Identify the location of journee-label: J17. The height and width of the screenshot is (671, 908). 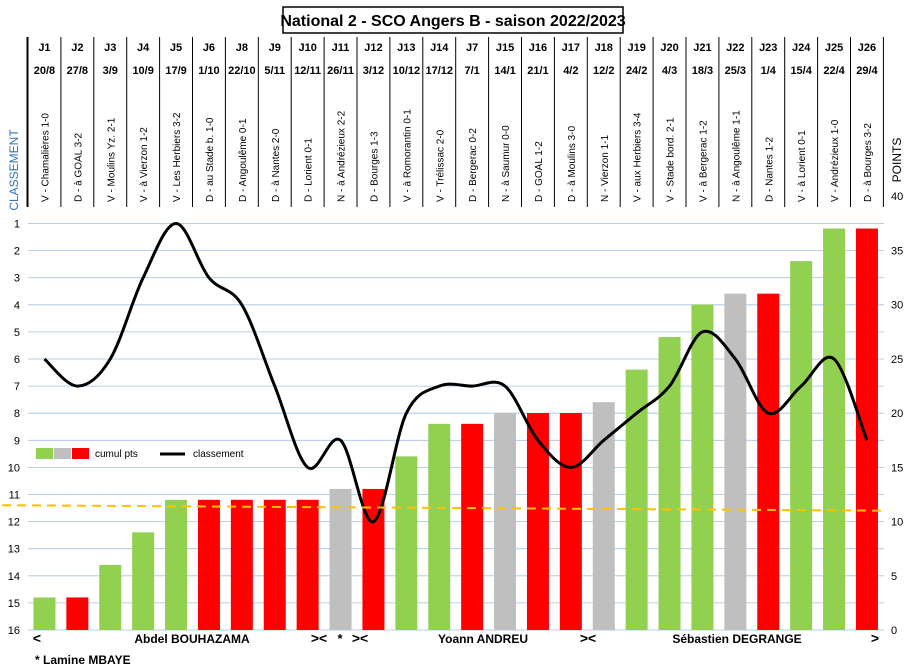
(571, 48).